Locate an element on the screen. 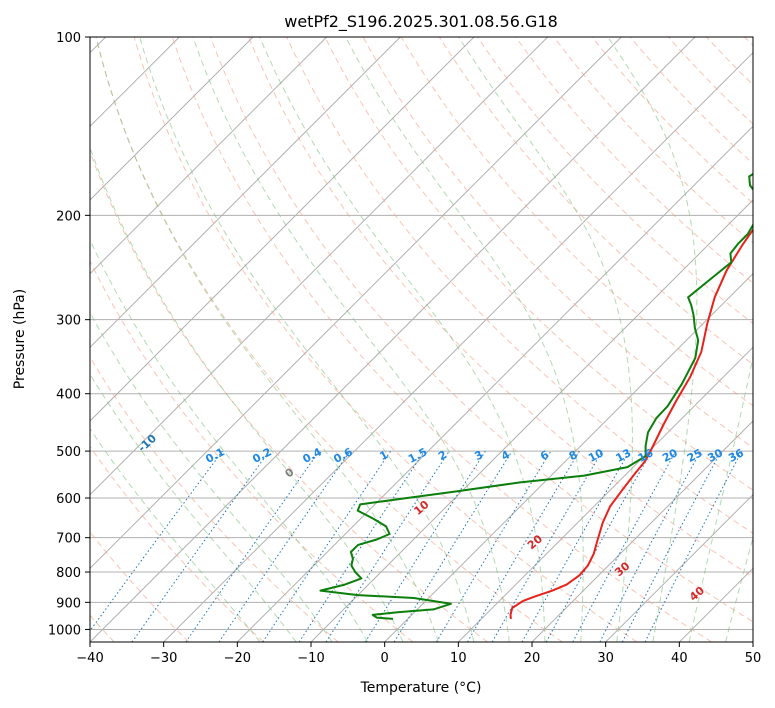 The width and height of the screenshot is (775, 708). x-tick-label: 10 is located at coordinates (458, 658).